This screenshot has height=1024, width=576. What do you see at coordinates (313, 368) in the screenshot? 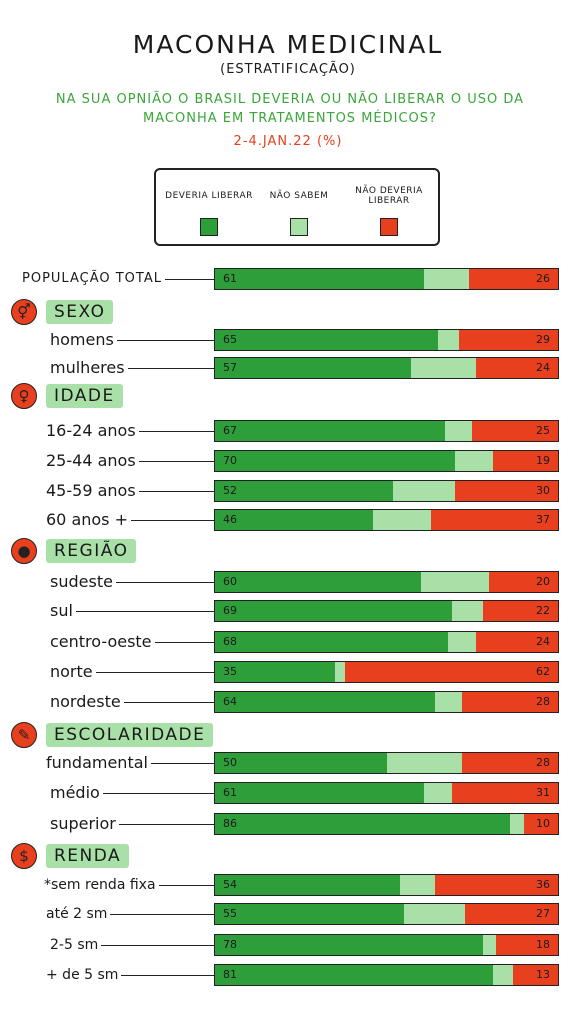
I see `bar-segment-deveria: 57` at bounding box center [313, 368].